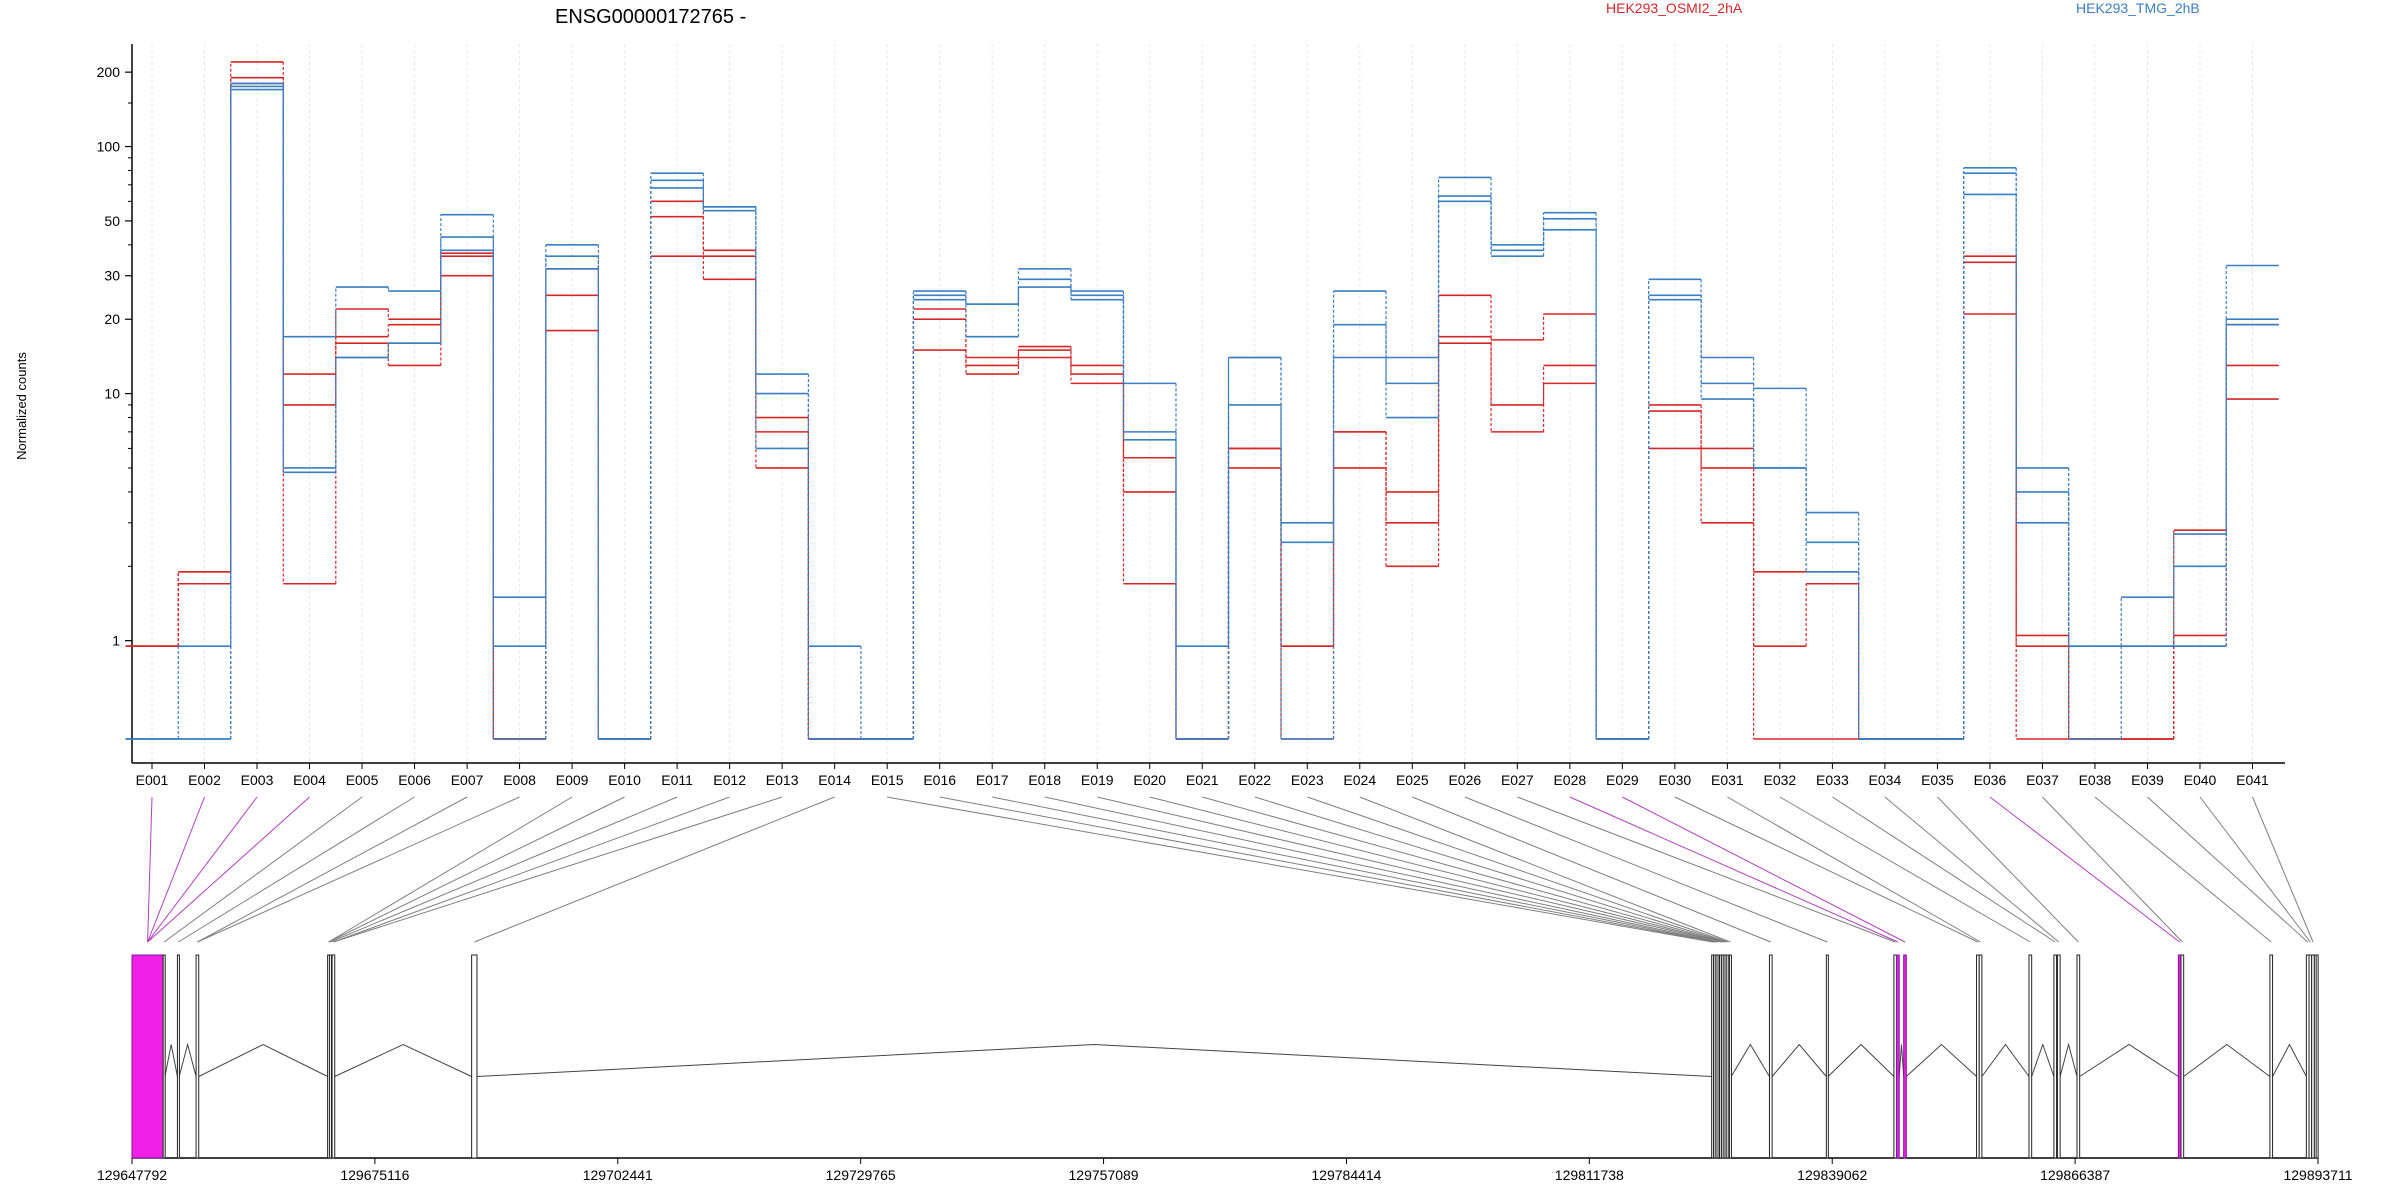  Describe the element at coordinates (2075, 1175) in the screenshot. I see `genome-tick-label: 129866387` at that location.